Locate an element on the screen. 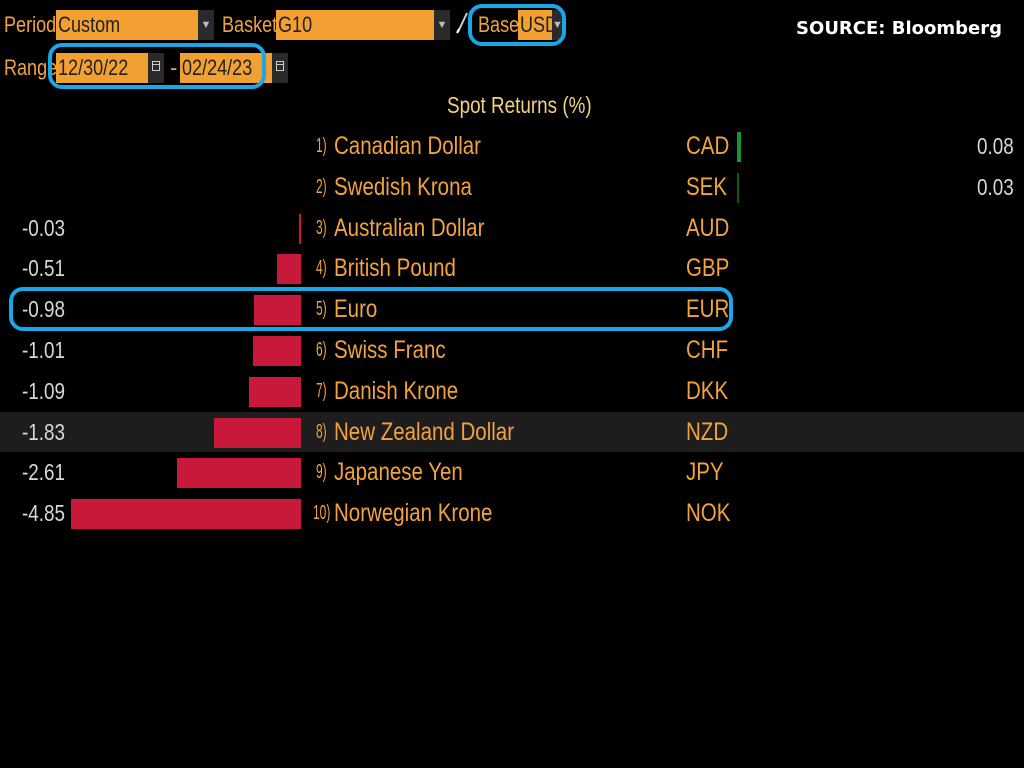 The height and width of the screenshot is (768, 1024). currency-code: CHF is located at coordinates (711, 350).